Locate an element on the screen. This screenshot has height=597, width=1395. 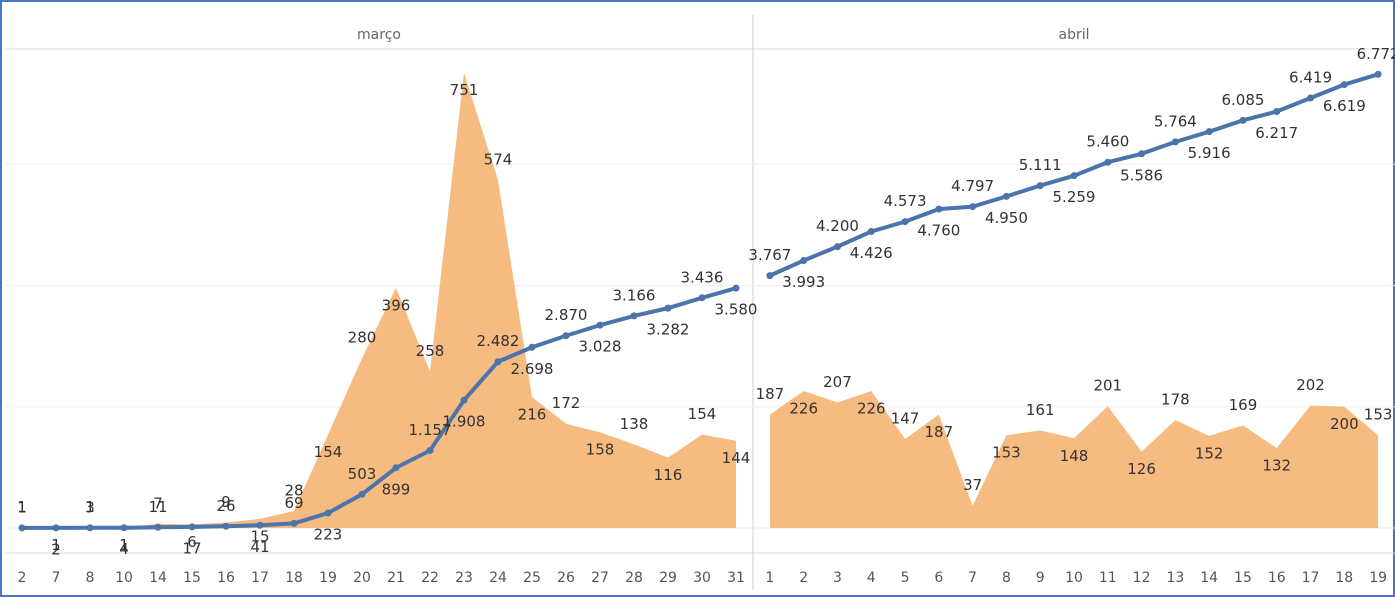
area is located at coordinates (1074, 459).